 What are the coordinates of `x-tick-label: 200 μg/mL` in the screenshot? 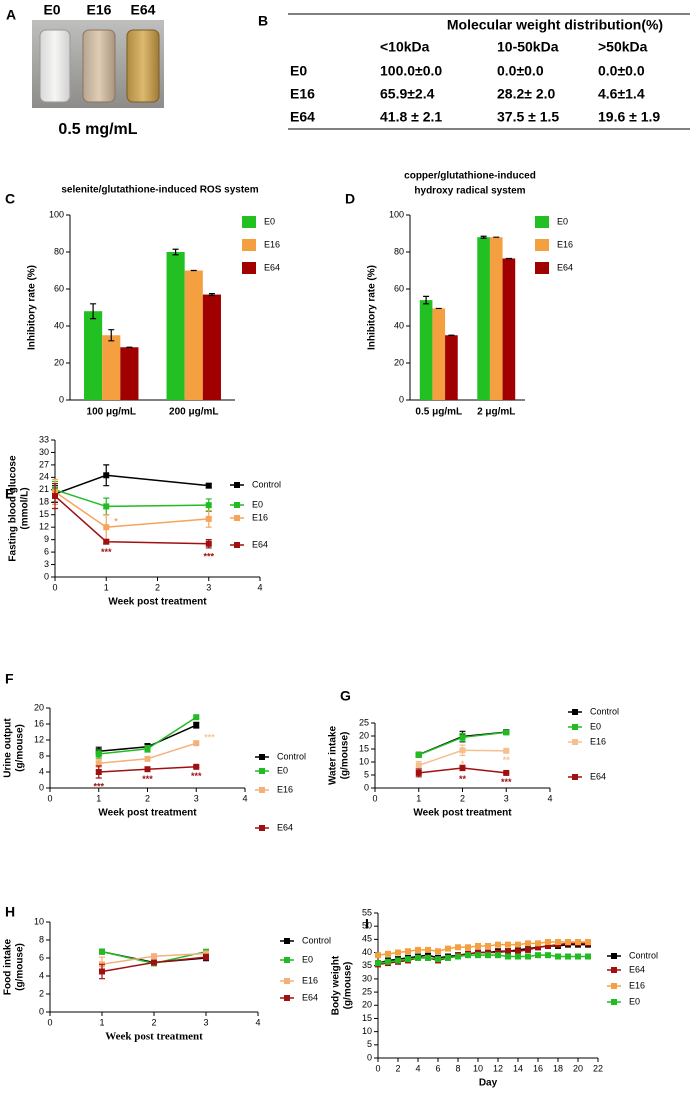 It's located at (193, 412).